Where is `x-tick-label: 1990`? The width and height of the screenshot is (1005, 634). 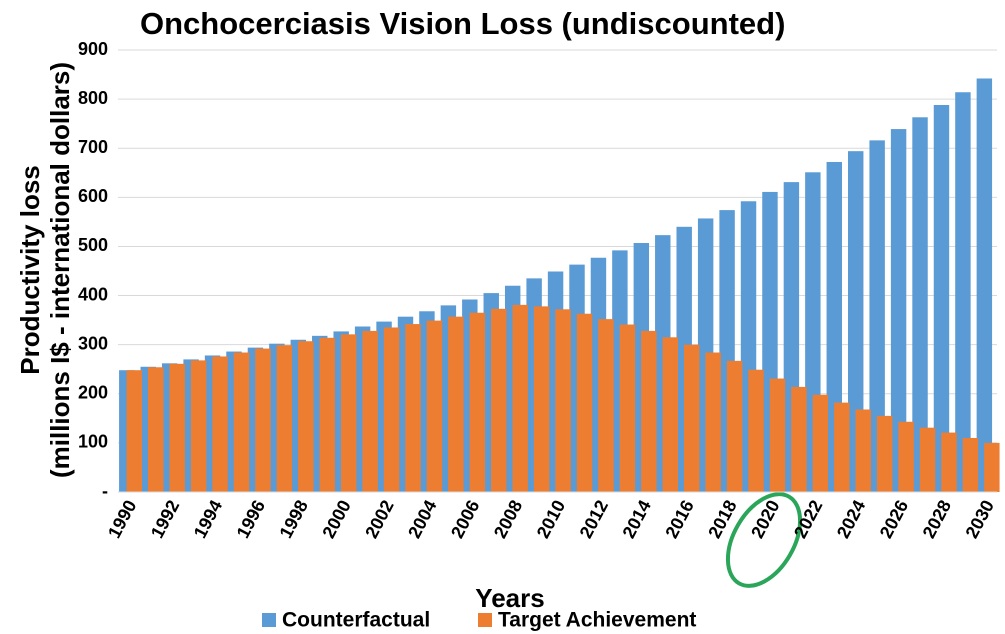
x-tick-label: 1990 is located at coordinates (122, 519).